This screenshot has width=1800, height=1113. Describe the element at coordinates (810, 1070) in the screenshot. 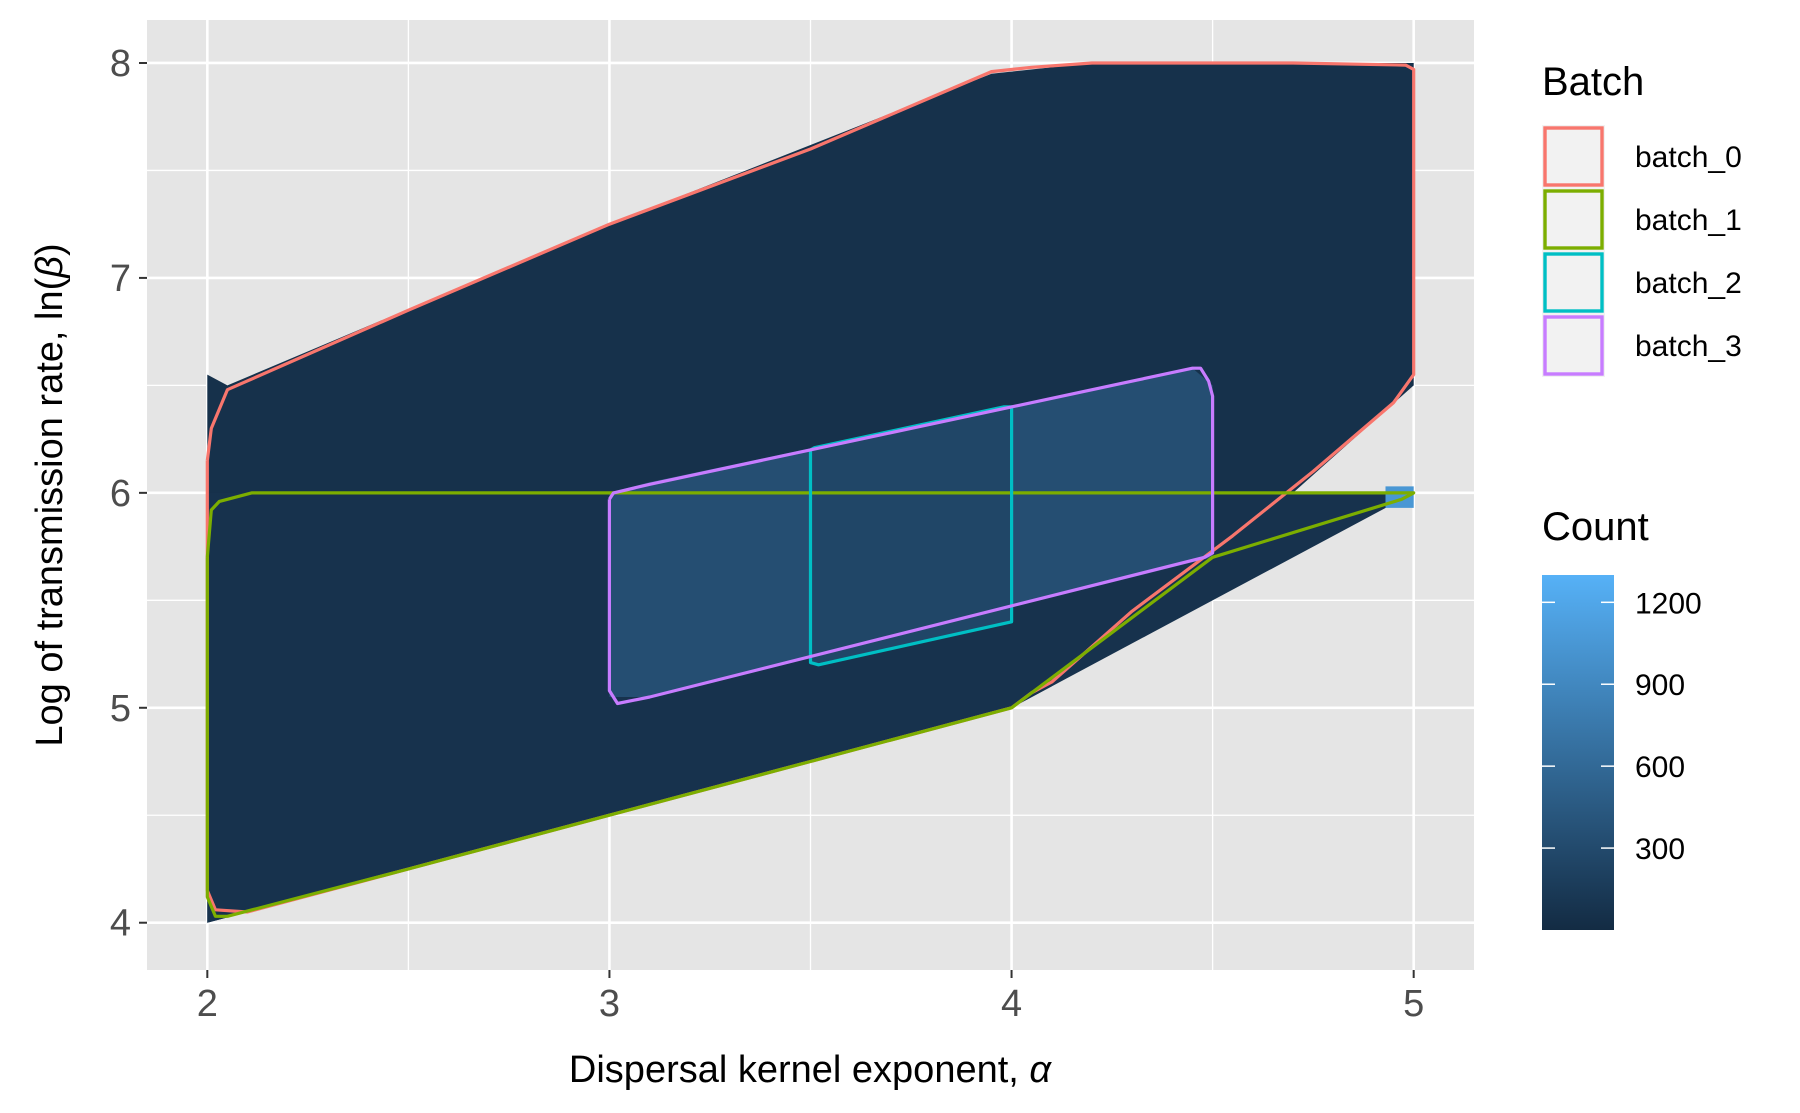

I see `x-axis-title: Dispersal kernel exponent, α` at that location.